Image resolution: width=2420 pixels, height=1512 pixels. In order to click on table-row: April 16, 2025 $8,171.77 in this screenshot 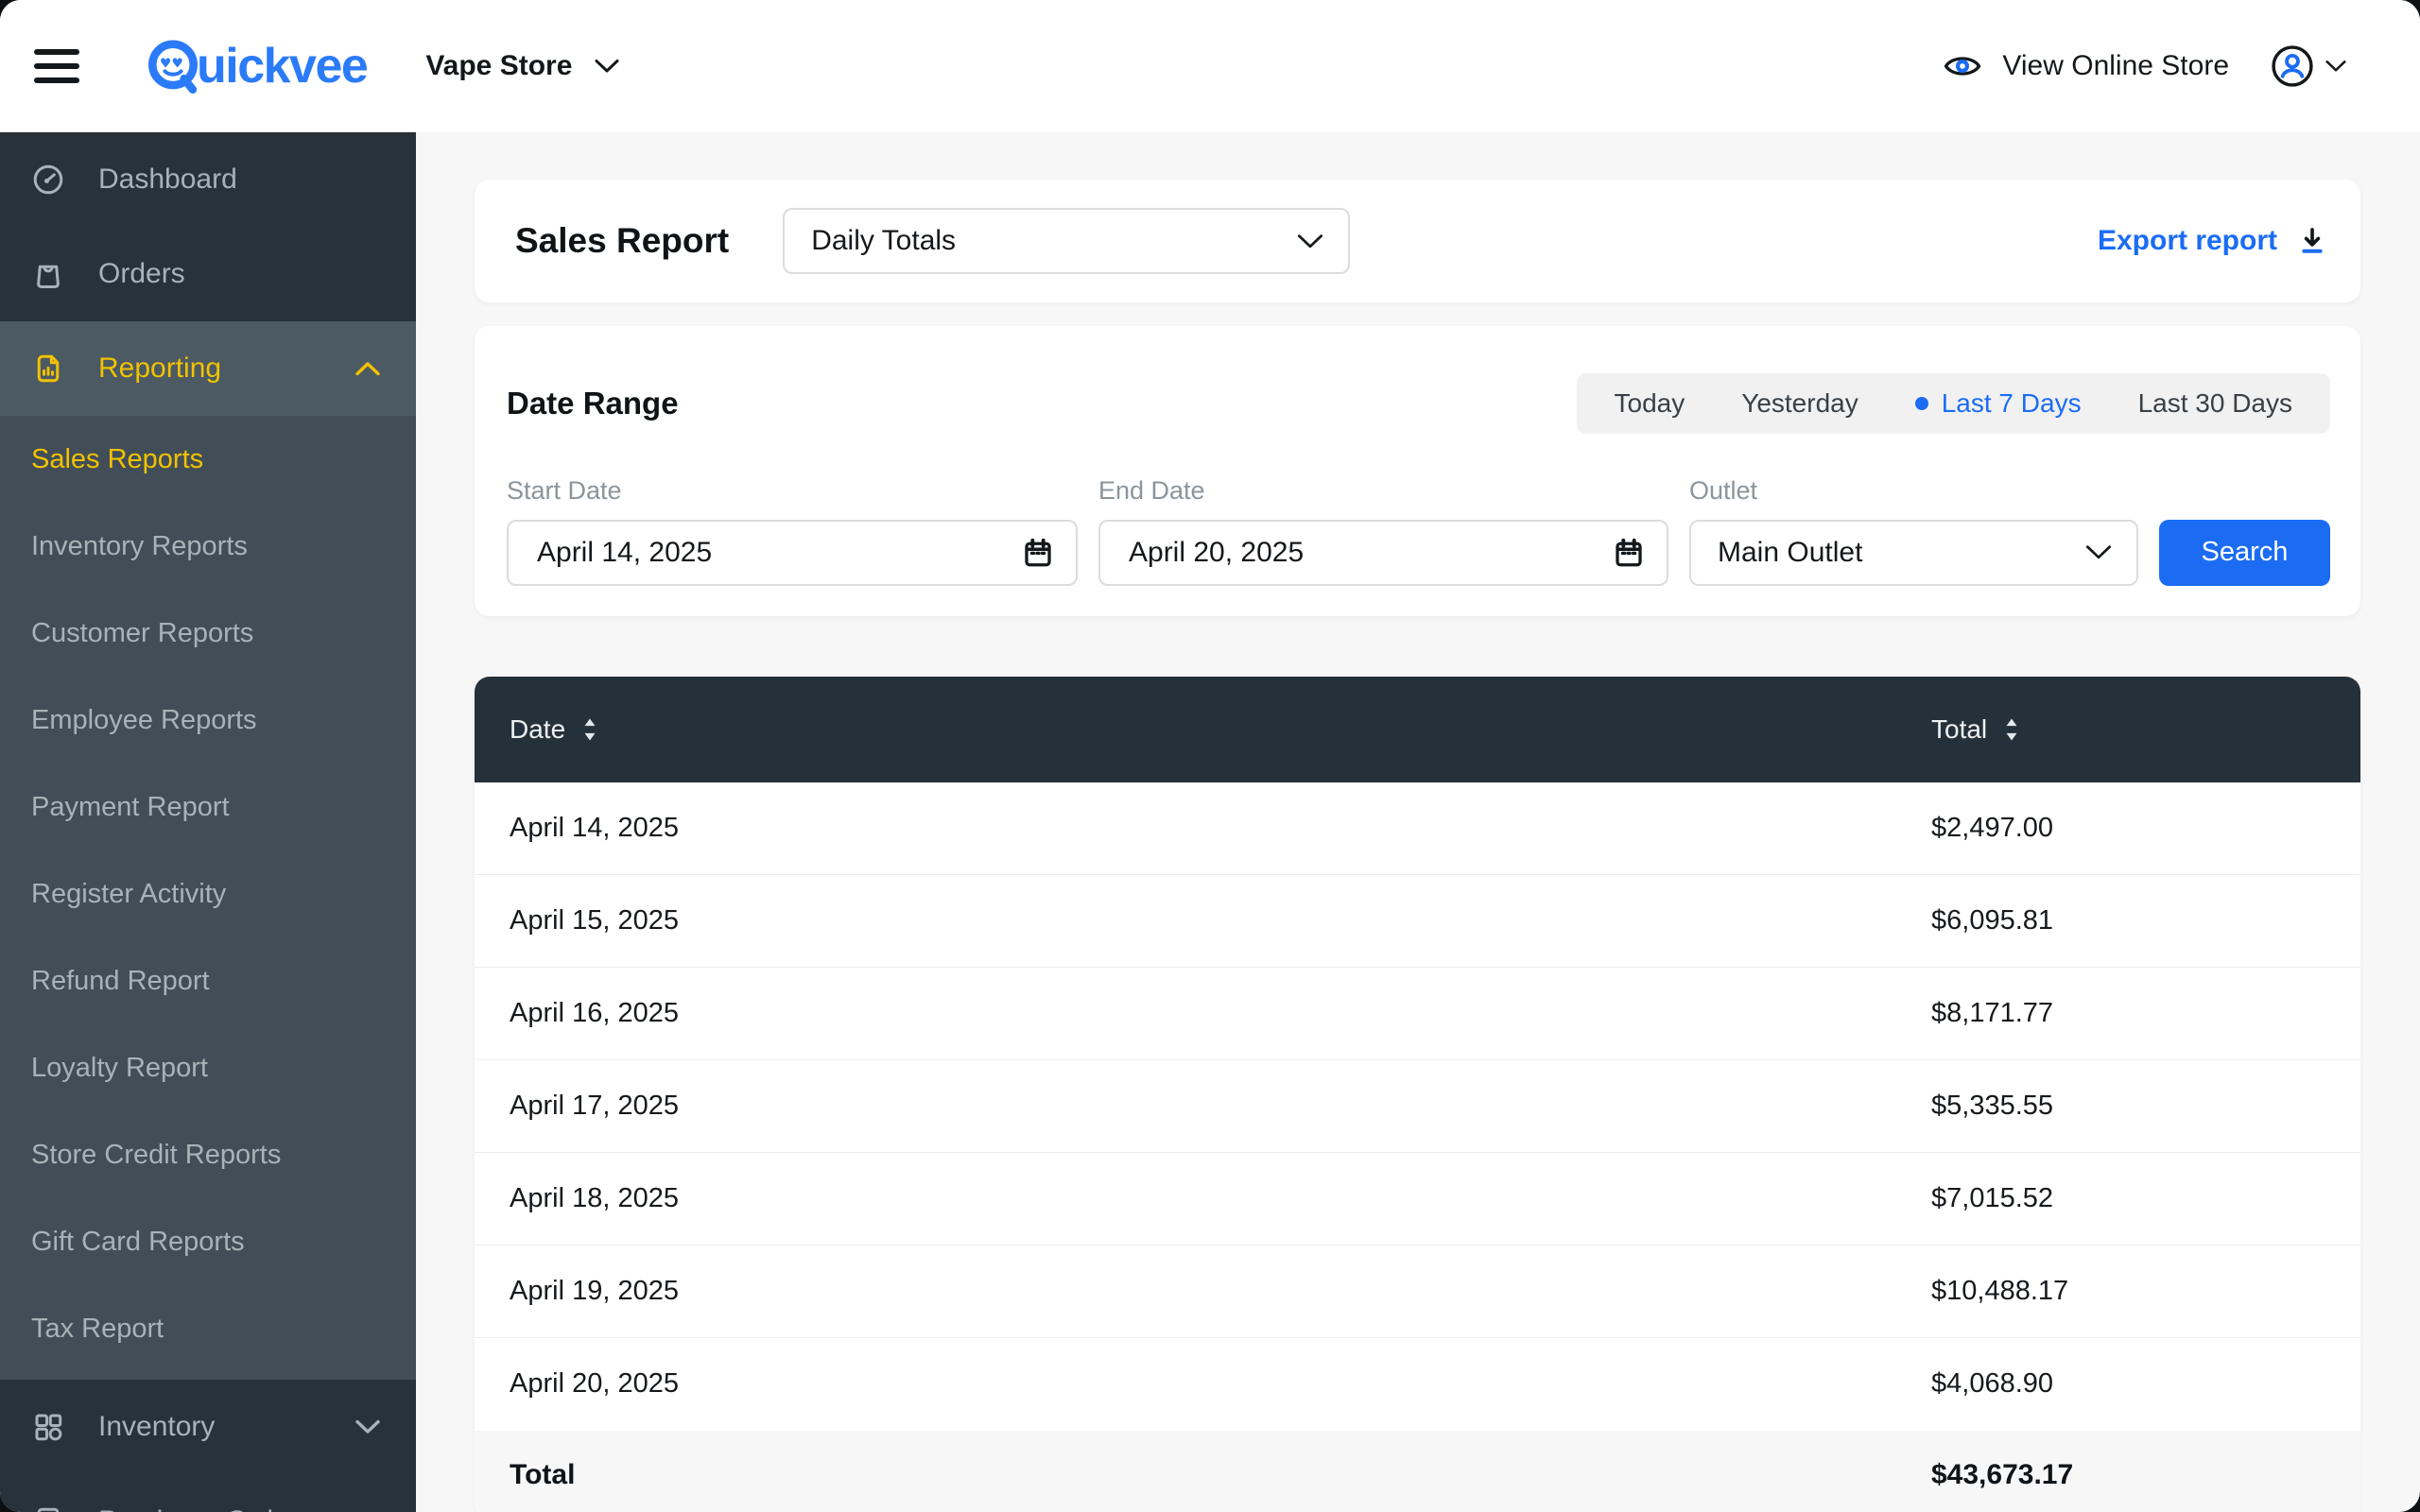, I will do `click(1417, 1013)`.